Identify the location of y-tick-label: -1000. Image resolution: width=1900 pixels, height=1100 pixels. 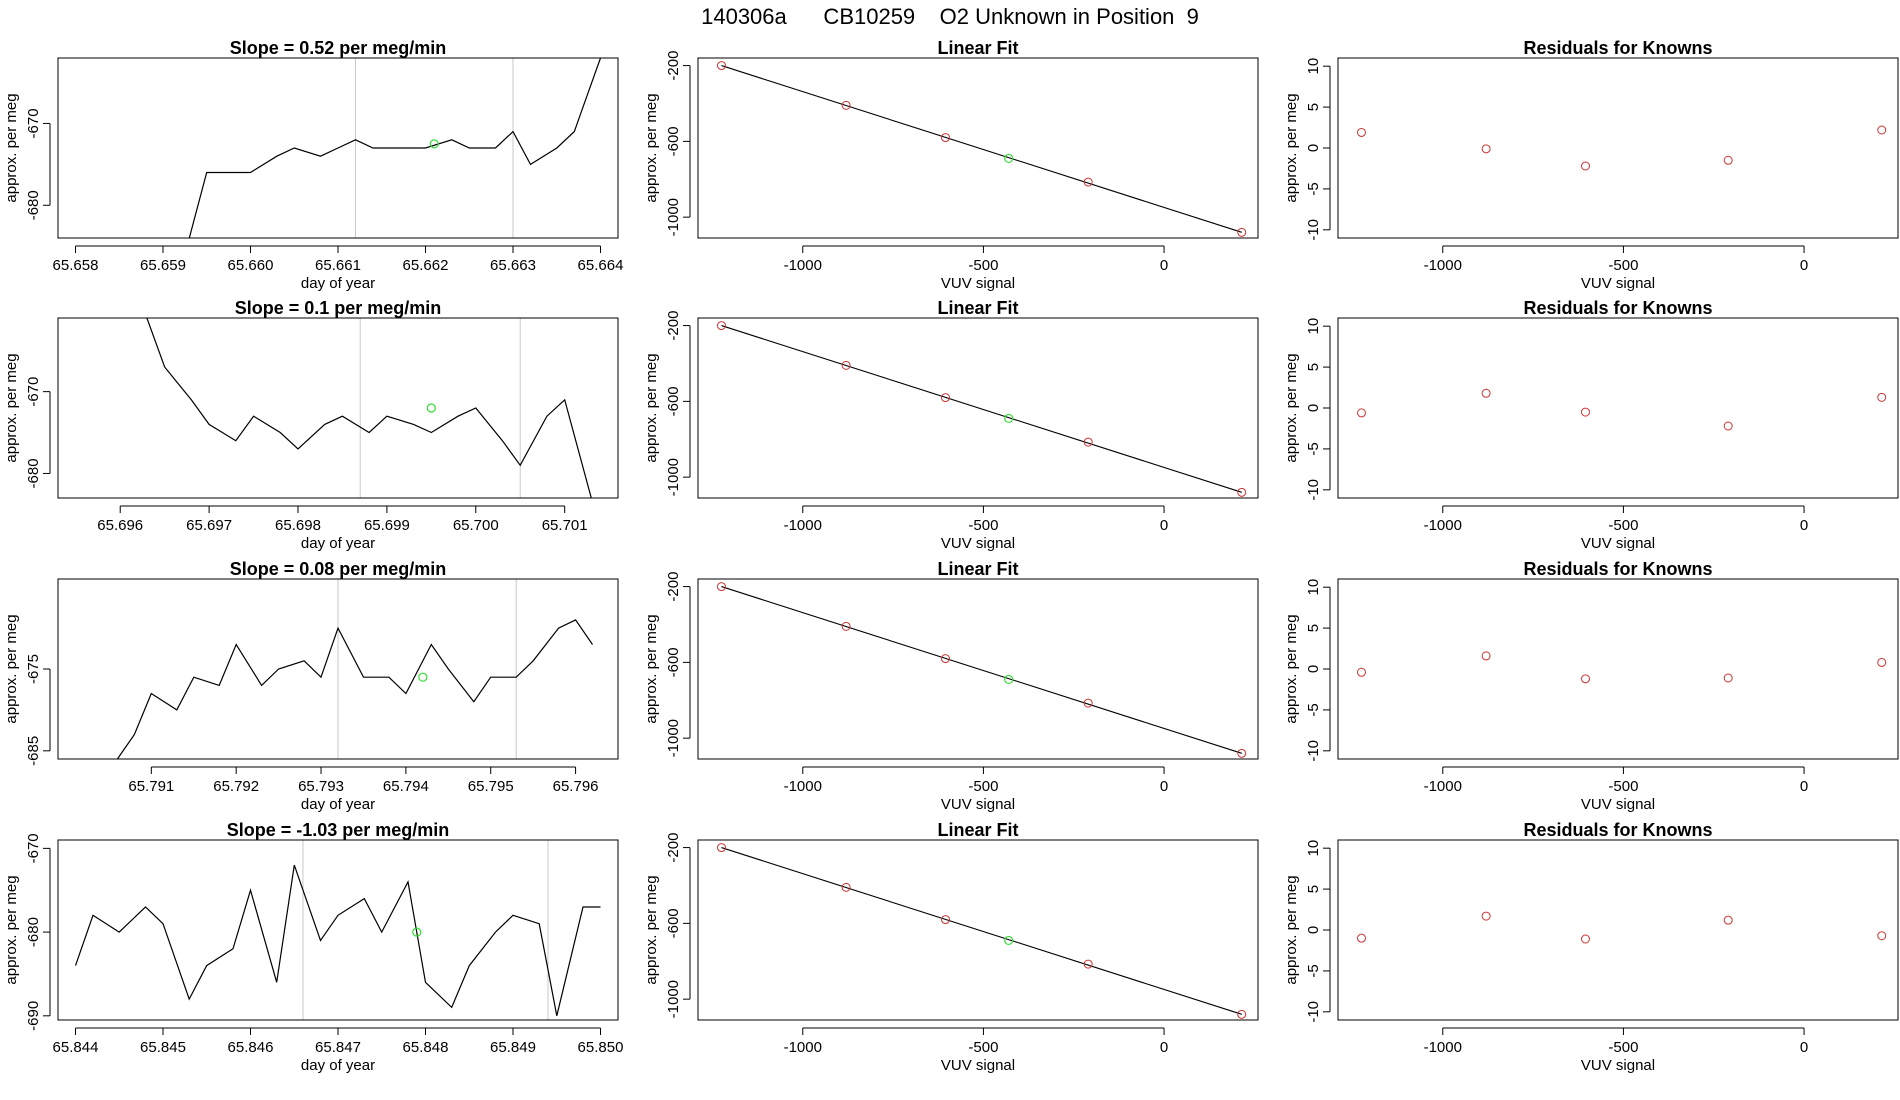
(673, 738).